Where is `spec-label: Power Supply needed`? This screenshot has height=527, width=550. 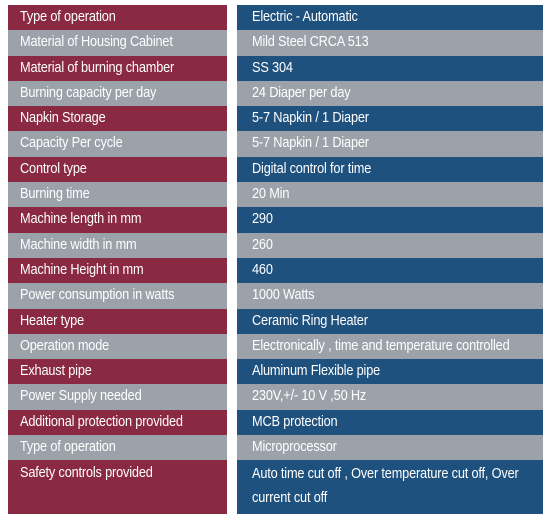 spec-label: Power Supply needed is located at coordinates (117, 397).